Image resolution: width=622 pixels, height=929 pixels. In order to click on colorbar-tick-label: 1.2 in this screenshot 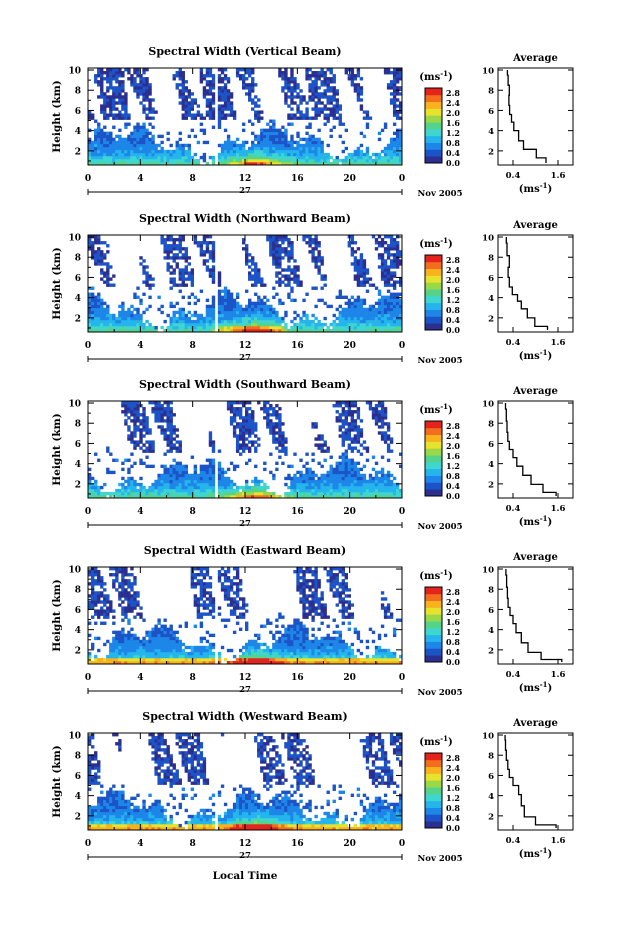, I will do `click(453, 133)`.